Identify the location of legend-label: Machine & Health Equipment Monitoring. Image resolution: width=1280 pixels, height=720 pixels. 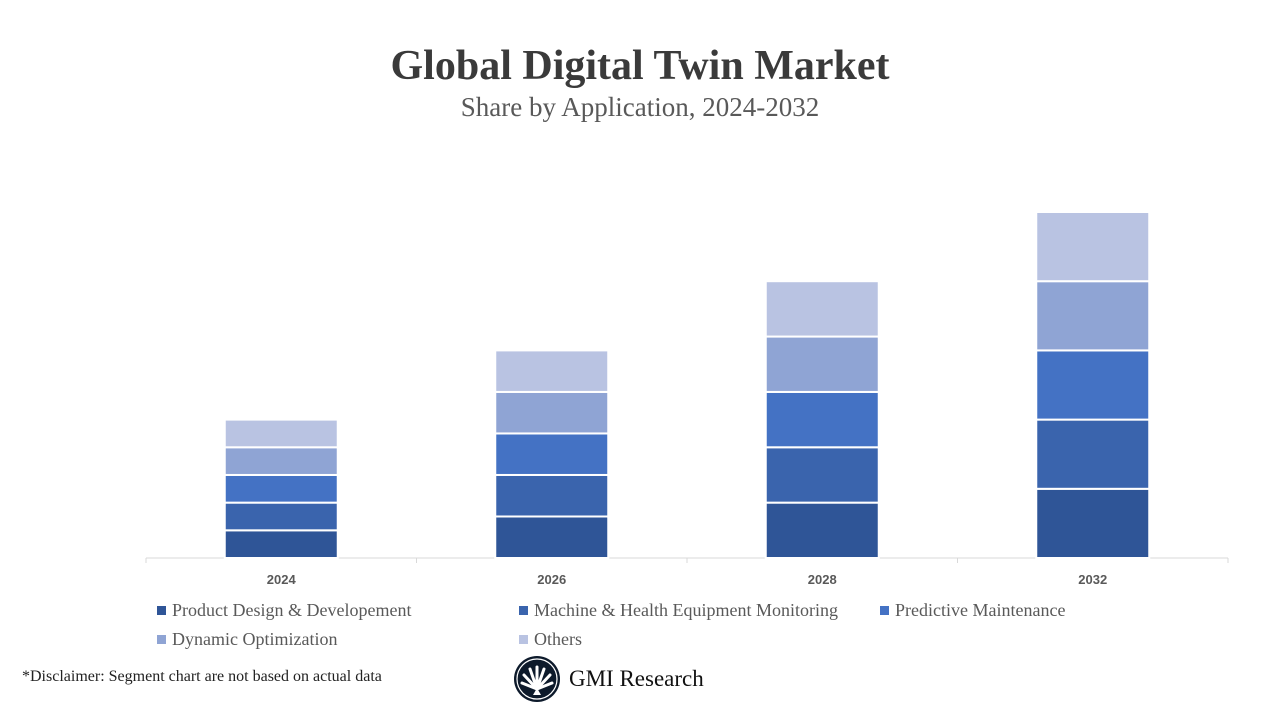
(686, 610).